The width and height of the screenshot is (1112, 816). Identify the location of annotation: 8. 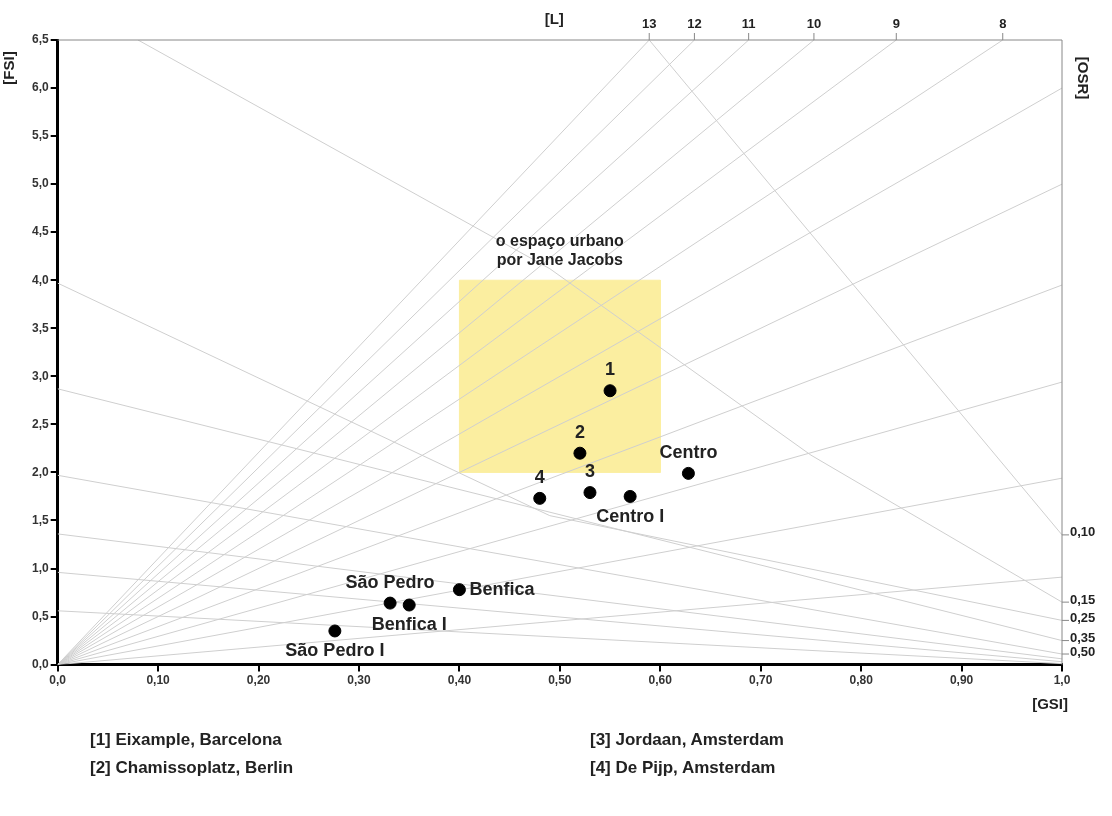
(1003, 23).